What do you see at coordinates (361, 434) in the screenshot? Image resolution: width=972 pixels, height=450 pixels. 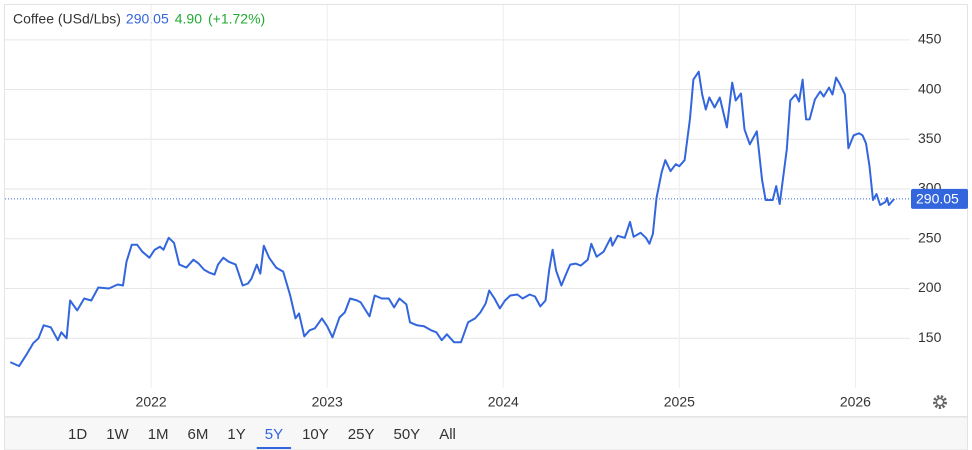 I see `range-button: 25Y` at bounding box center [361, 434].